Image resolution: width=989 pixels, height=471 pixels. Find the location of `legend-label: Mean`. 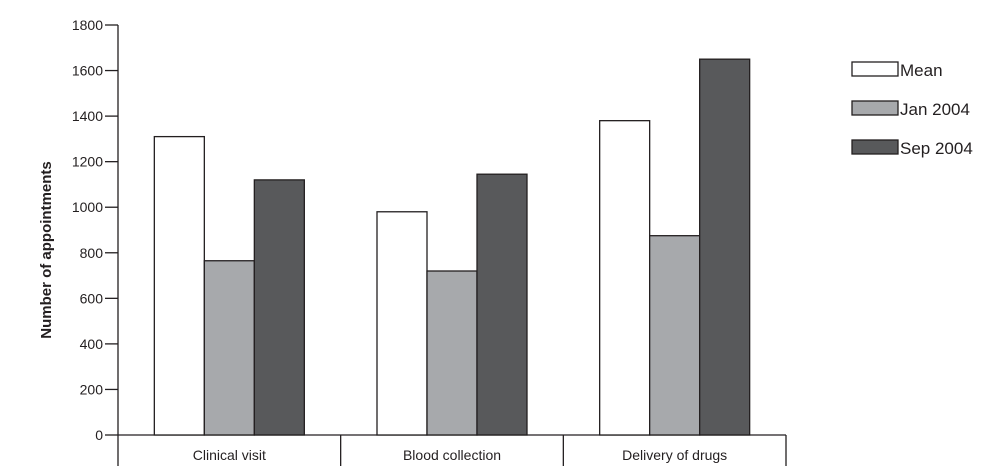

legend-label: Mean is located at coordinates (921, 70).